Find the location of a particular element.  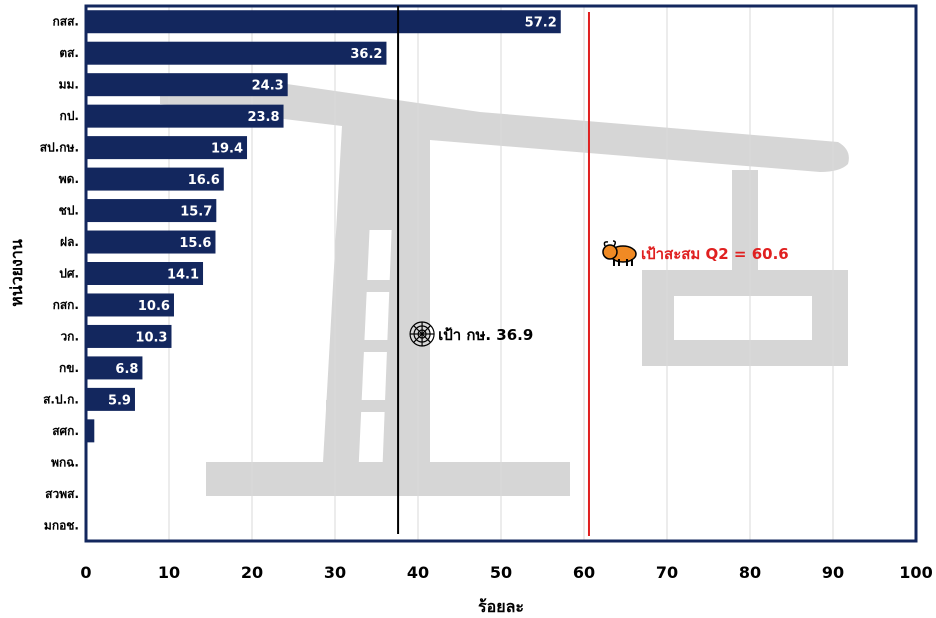

category-label: ชป. is located at coordinates (69, 211).